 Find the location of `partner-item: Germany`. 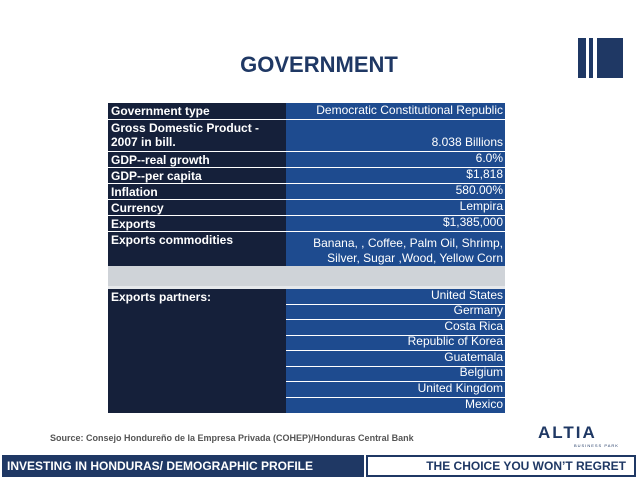

partner-item: Germany is located at coordinates (395, 311).